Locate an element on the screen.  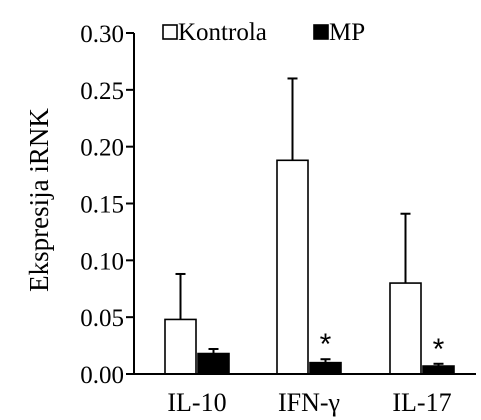
y-tick-label: 0.05 is located at coordinates (102, 318).